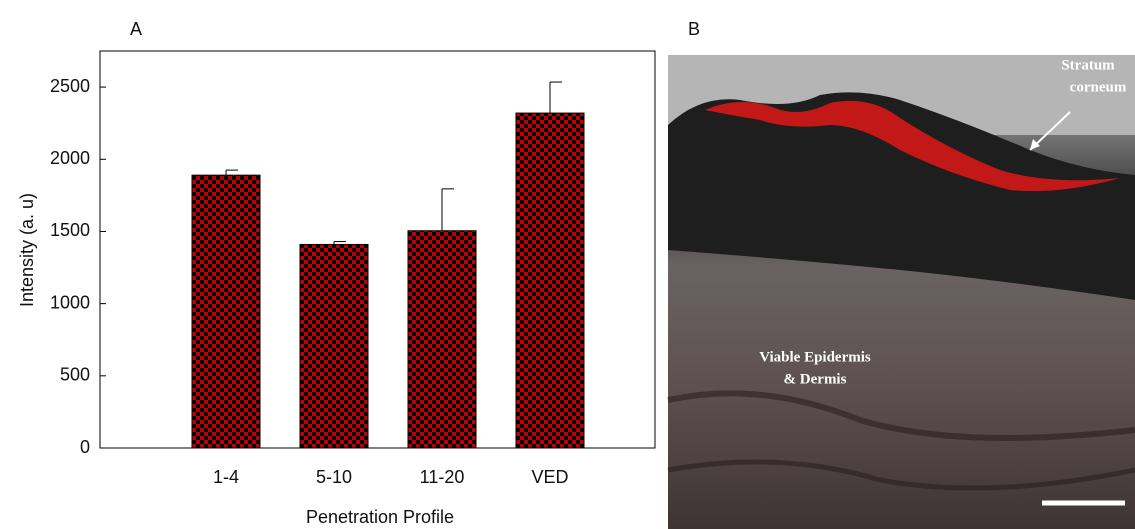  Describe the element at coordinates (549, 477) in the screenshot. I see `x-tick-label: VED` at that location.